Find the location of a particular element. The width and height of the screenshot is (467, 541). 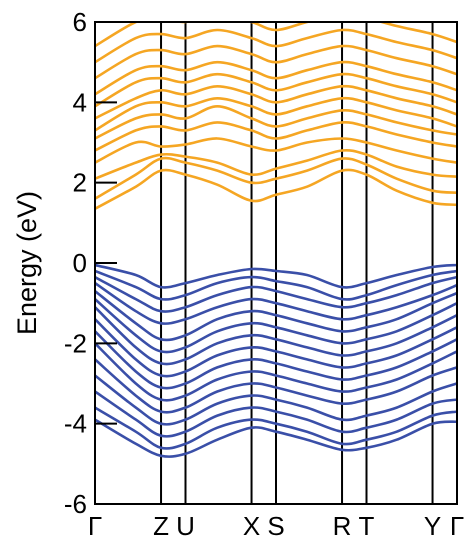

y-tick-label: -4 is located at coordinates (75, 424).